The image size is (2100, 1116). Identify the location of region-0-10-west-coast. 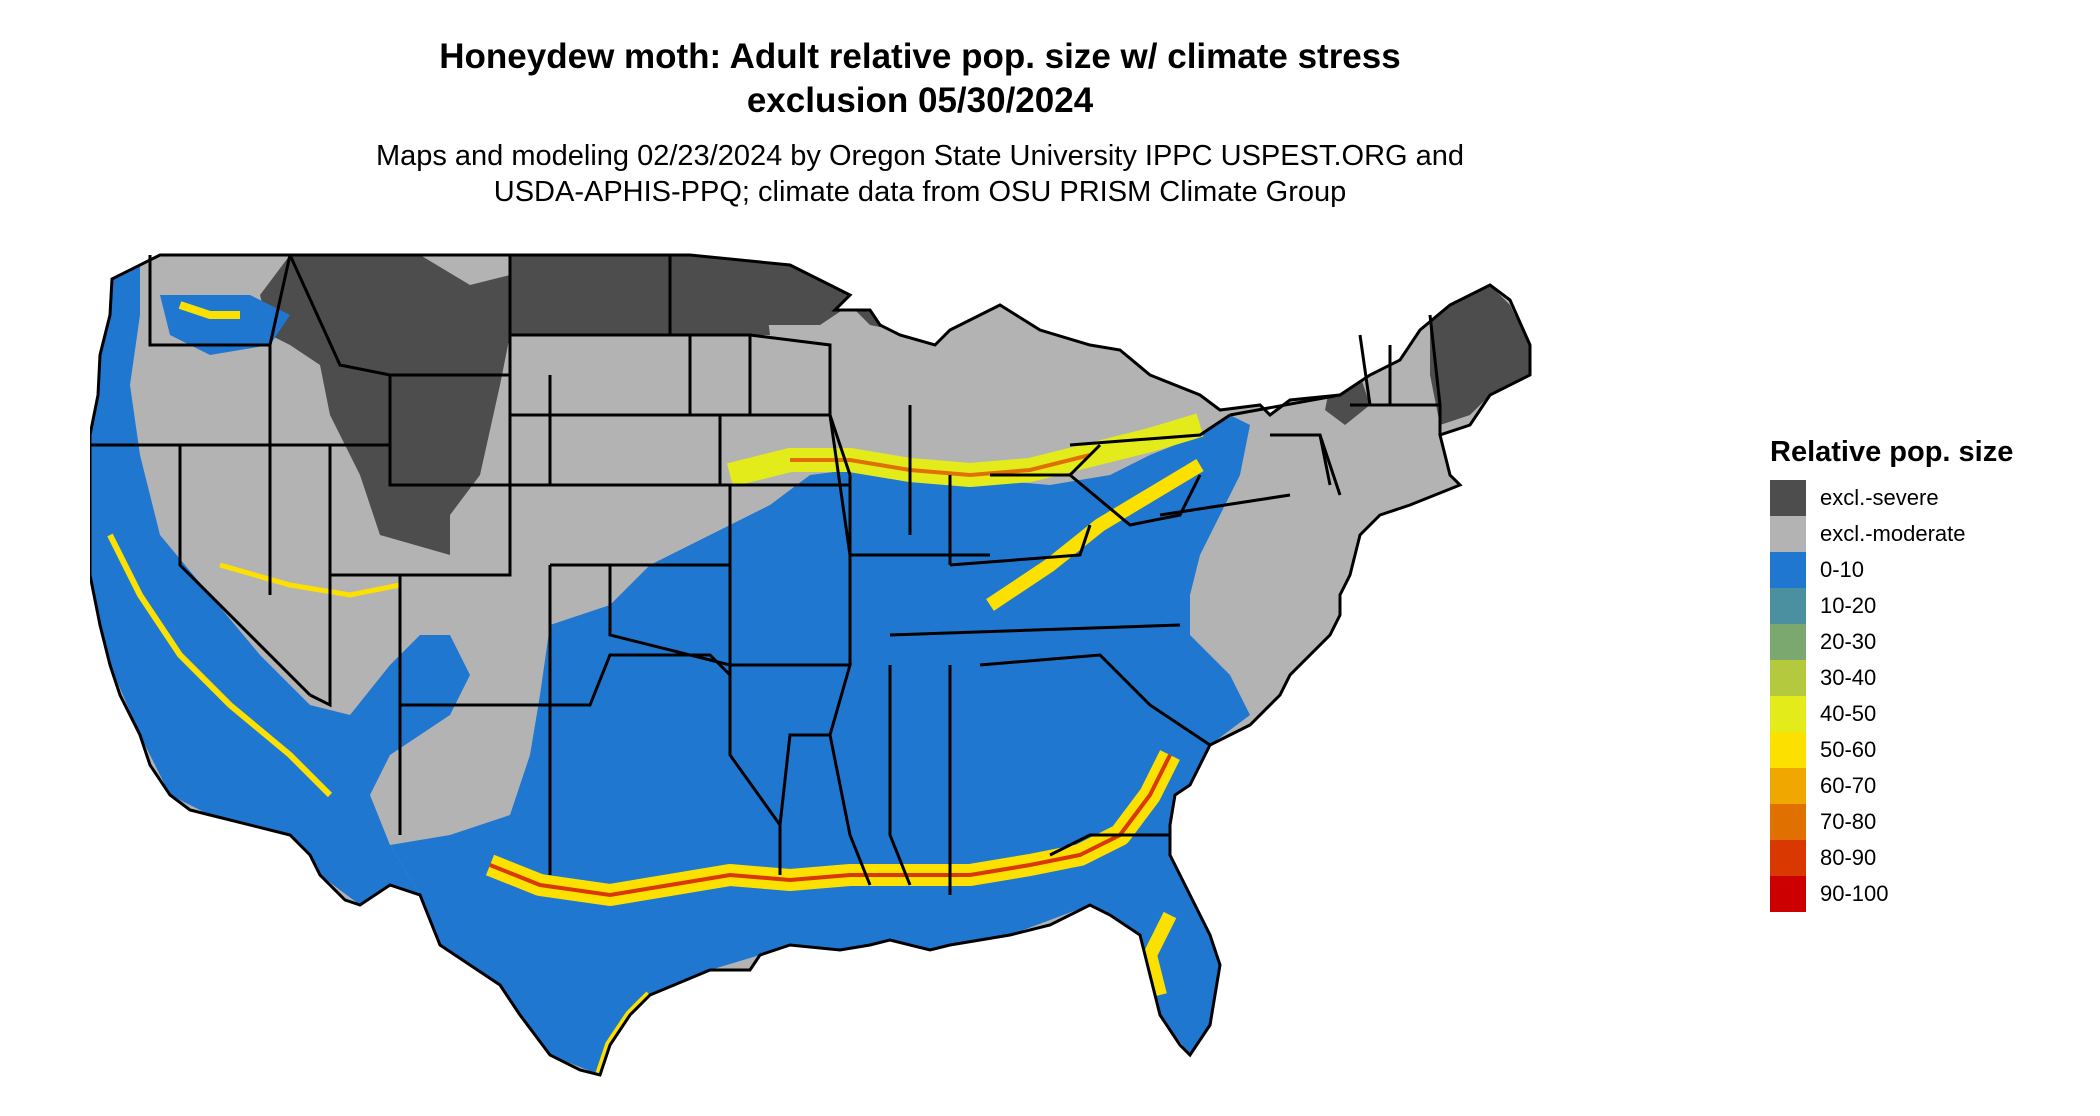
(280, 580).